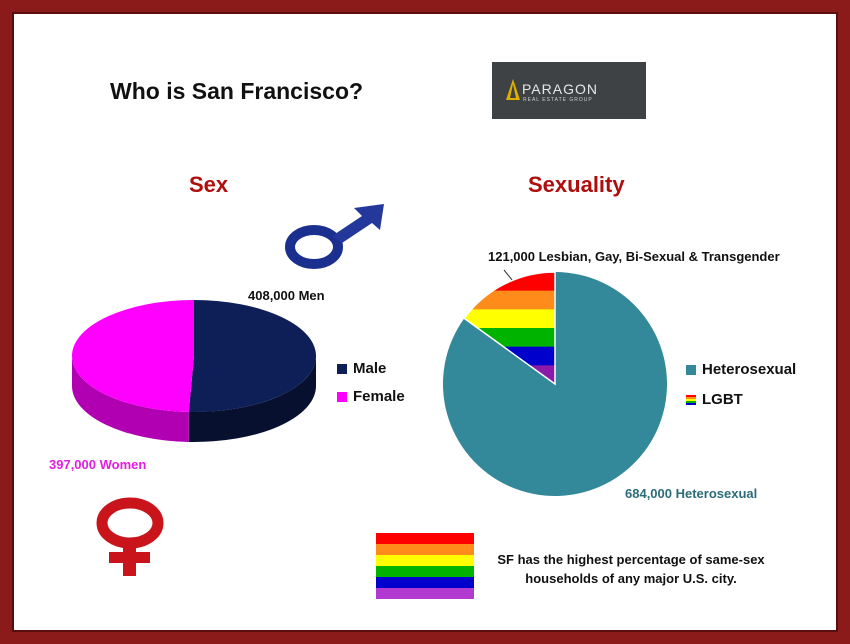 The width and height of the screenshot is (850, 644). Describe the element at coordinates (555, 382) in the screenshot. I see `sexuality-pie-chart` at that location.